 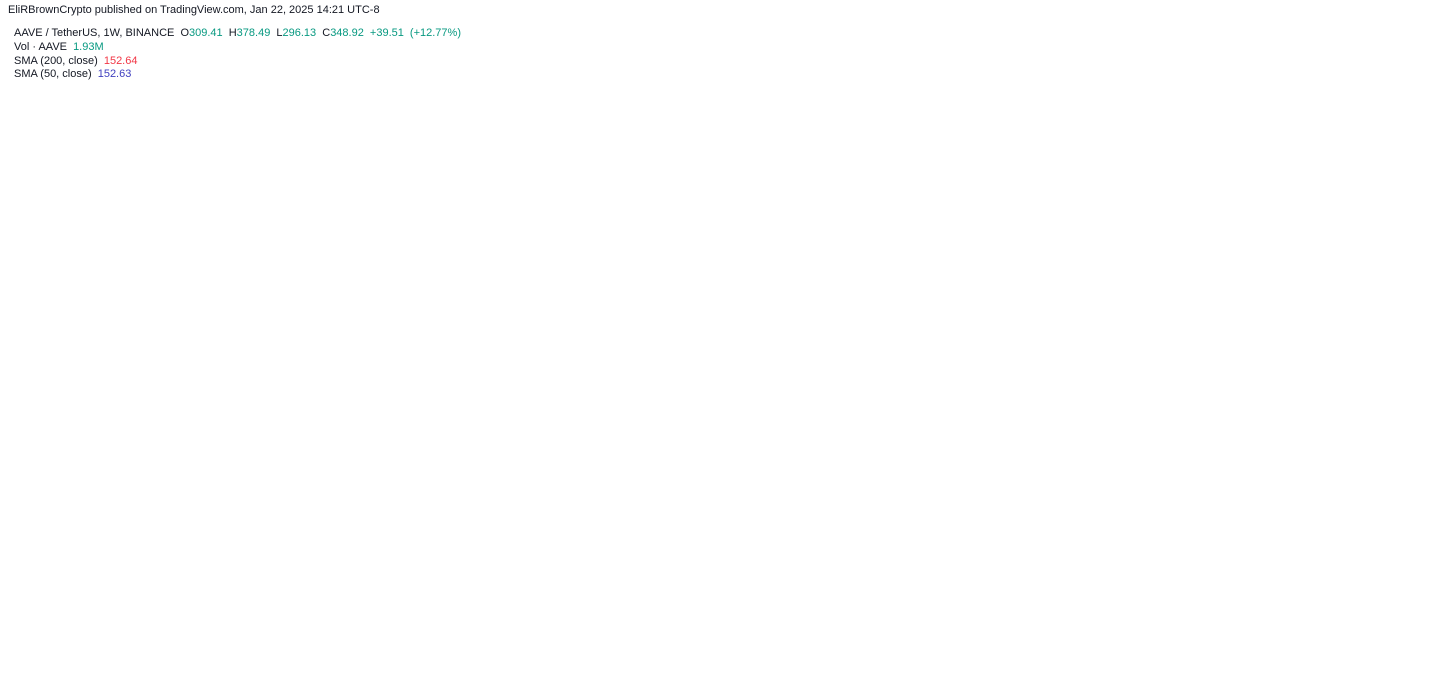 What do you see at coordinates (347, 33) in the screenshot?
I see `ohlc-value: 348.92` at bounding box center [347, 33].